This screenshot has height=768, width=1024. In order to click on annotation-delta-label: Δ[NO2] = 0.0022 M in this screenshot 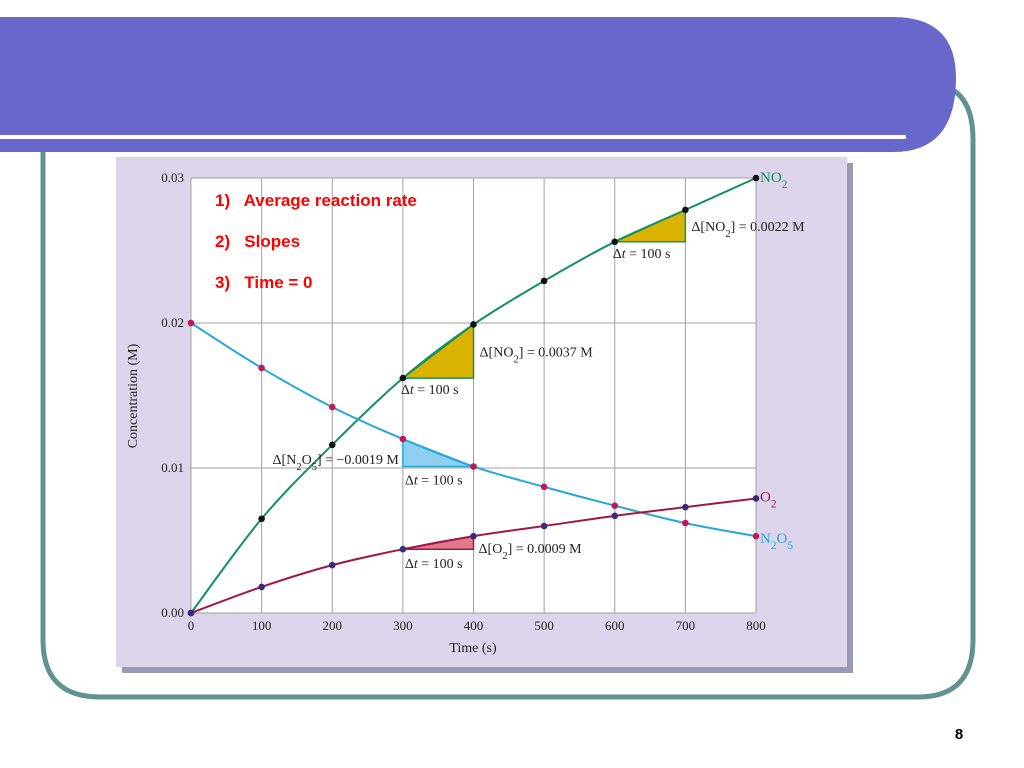, I will do `click(748, 230)`.